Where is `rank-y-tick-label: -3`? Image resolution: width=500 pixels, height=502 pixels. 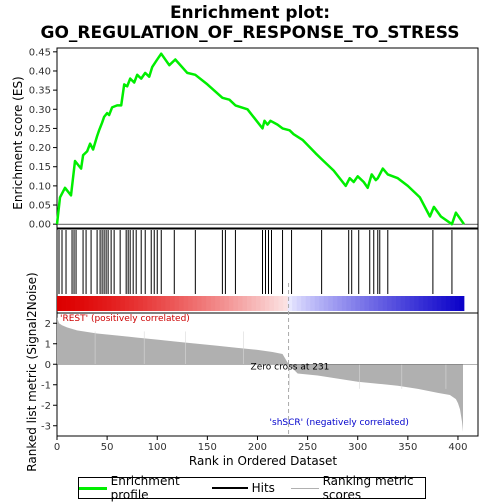
rank-y-tick-label: -3 is located at coordinates (46, 426).